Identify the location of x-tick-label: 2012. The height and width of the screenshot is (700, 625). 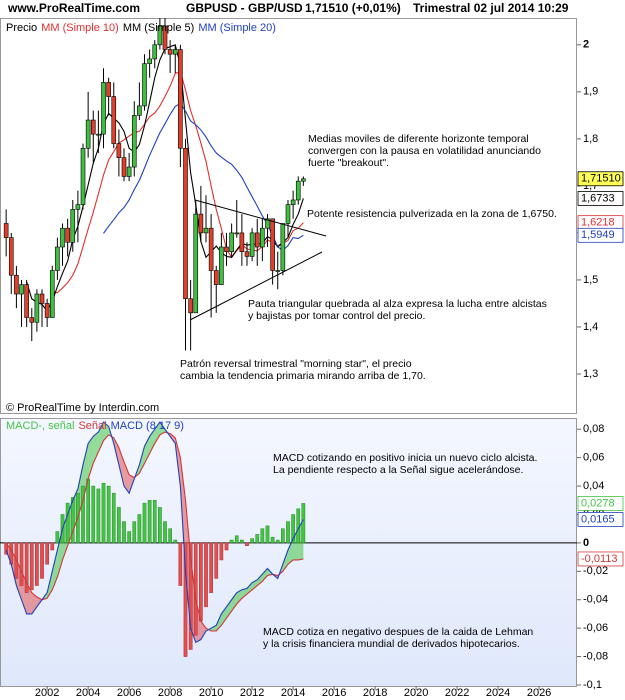
(252, 693).